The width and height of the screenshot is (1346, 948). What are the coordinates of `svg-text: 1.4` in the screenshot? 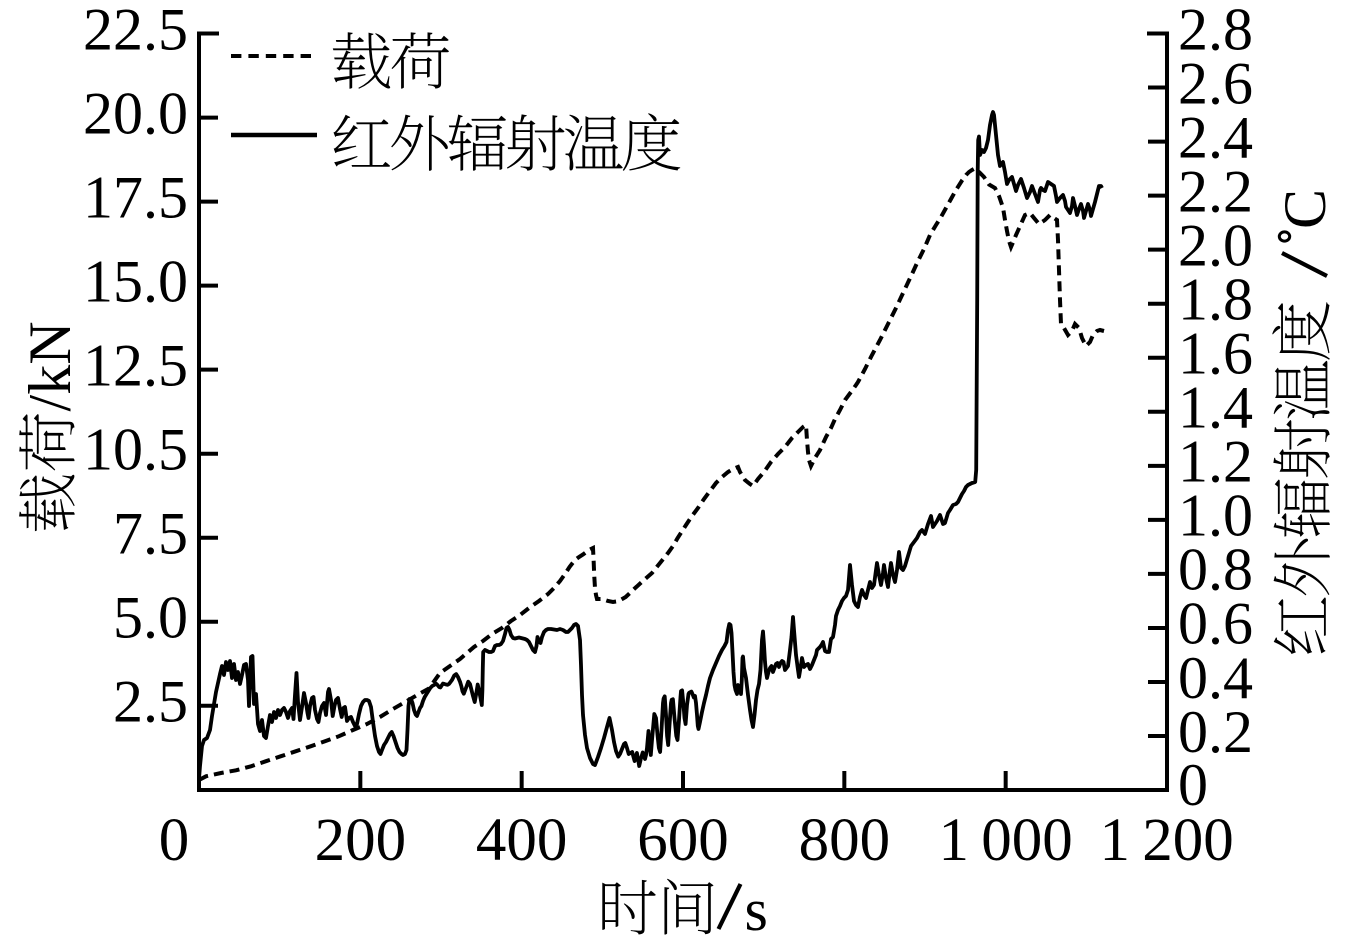 It's located at (1215, 408).